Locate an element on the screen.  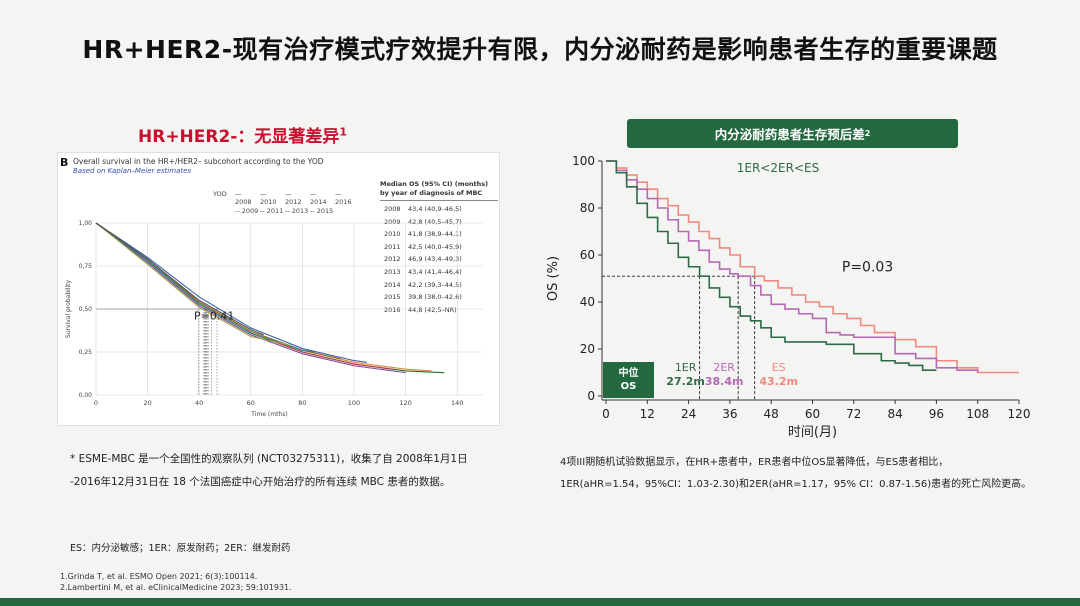
left-y-label: Survival probability is located at coordinates (68, 309).